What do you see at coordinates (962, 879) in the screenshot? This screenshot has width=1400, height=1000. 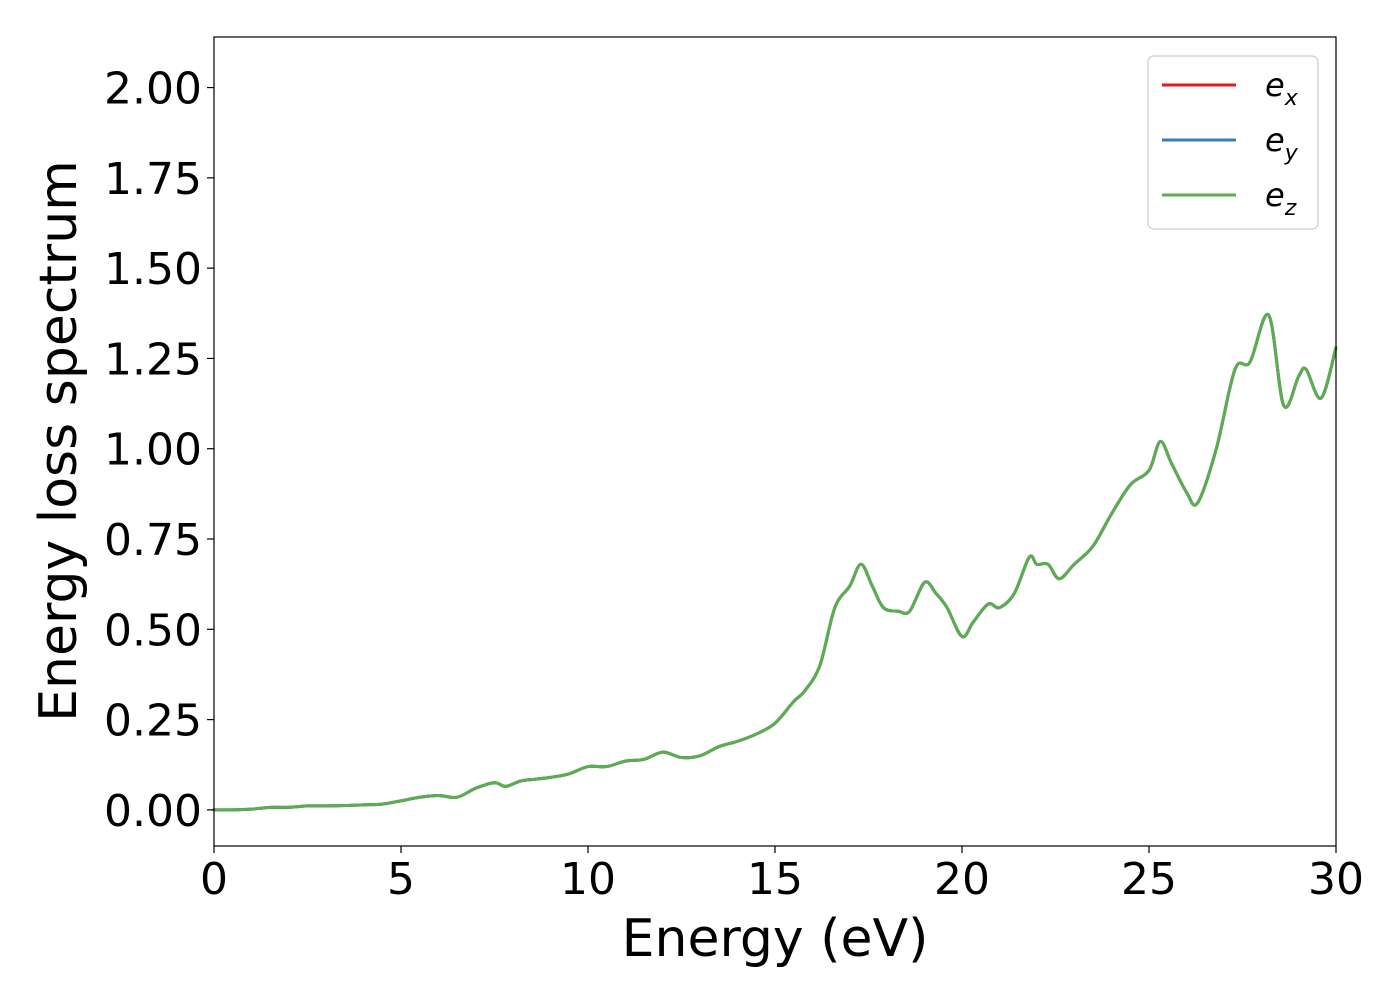 I see `x-tick-label: 20` at bounding box center [962, 879].